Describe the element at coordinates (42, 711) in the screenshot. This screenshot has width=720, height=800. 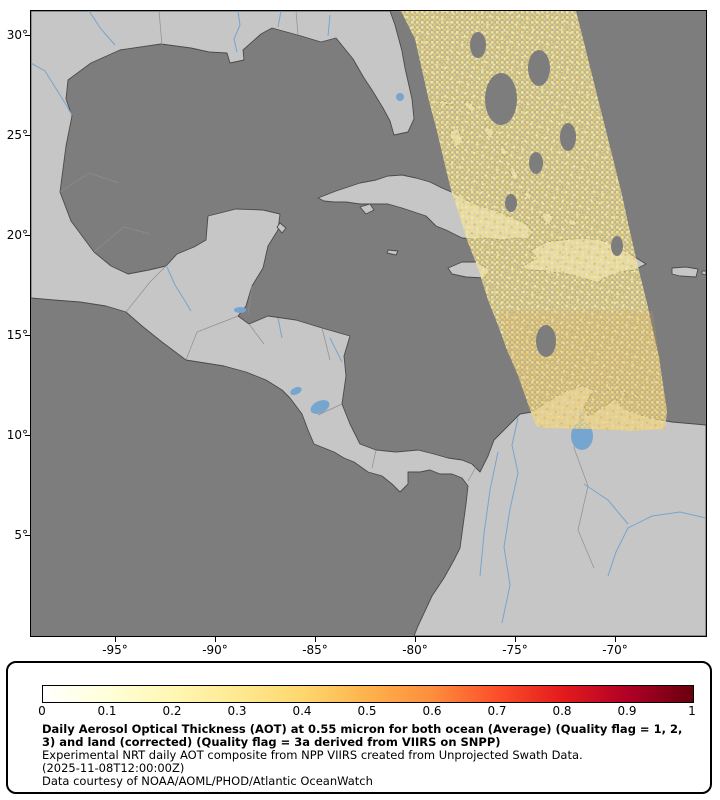
I see `colorbar-tick-label: 0` at that location.